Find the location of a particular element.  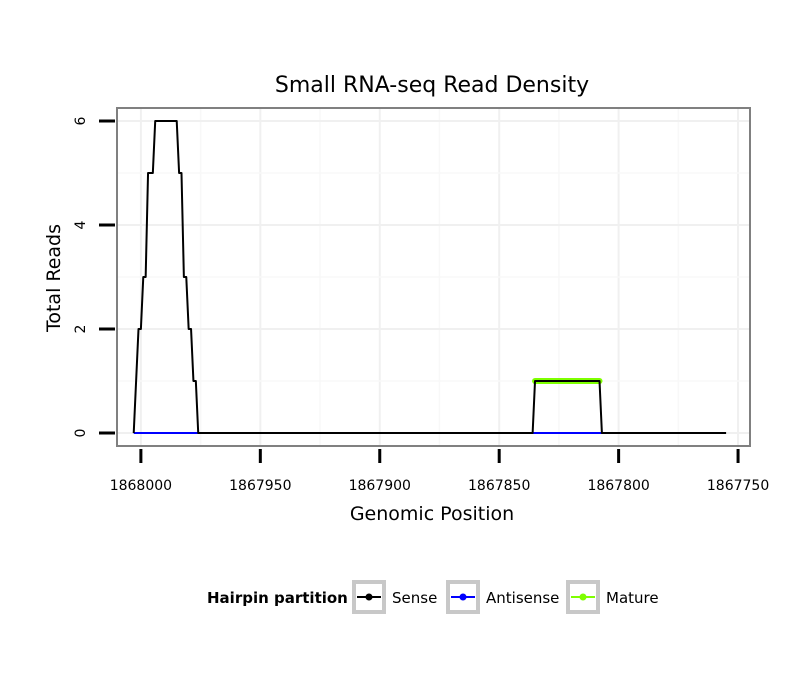

x-tick-label: 1867850 is located at coordinates (499, 486).